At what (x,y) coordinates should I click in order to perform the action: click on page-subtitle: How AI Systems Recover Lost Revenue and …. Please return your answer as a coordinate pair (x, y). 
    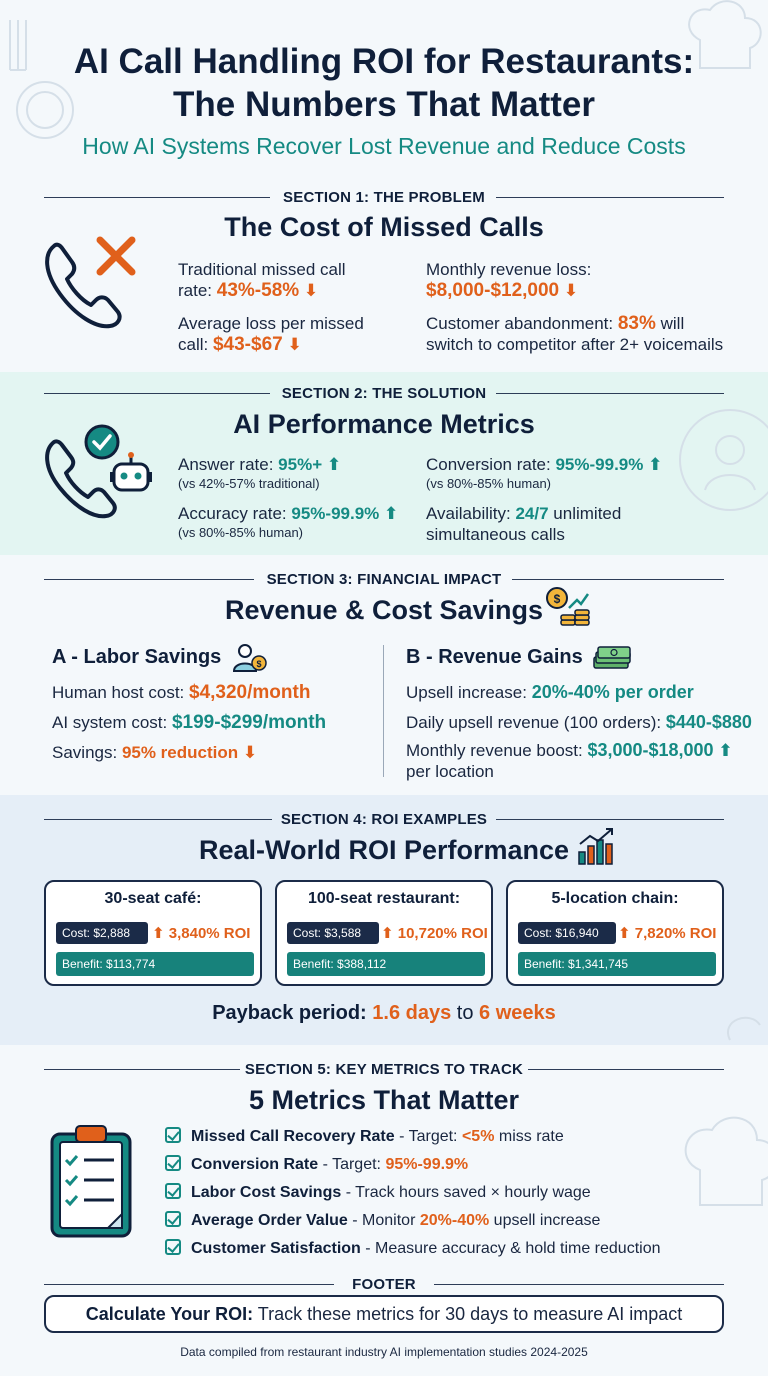
    Looking at the image, I should click on (384, 146).